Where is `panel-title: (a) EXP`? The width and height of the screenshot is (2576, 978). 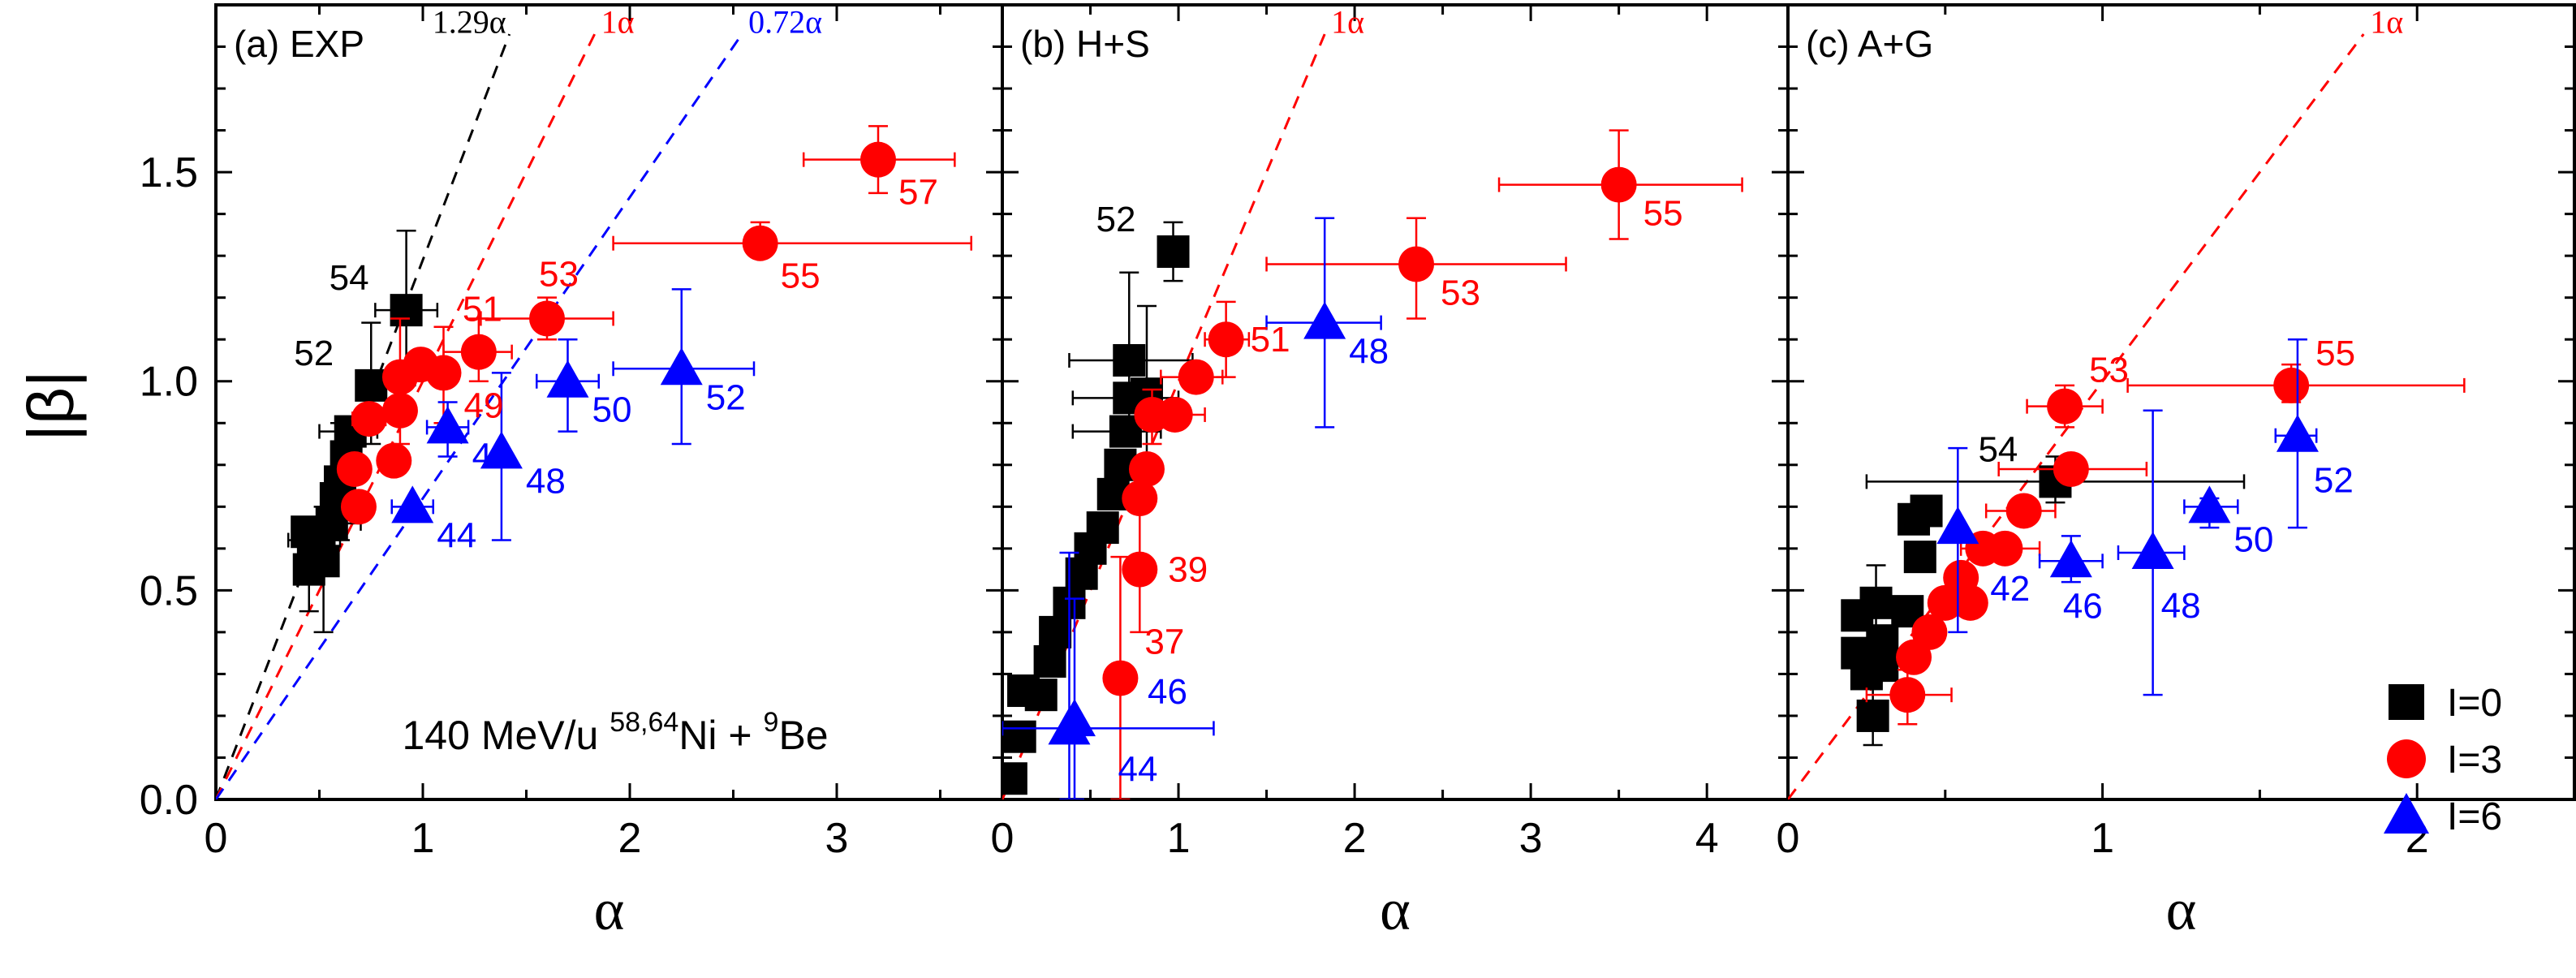 panel-title: (a) EXP is located at coordinates (299, 44).